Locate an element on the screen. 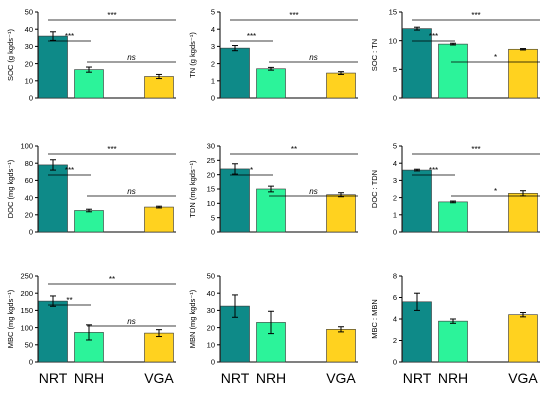 The width and height of the screenshot is (550, 405). y-axis-label: MBN (mg kgds⁻¹) is located at coordinates (192, 318).